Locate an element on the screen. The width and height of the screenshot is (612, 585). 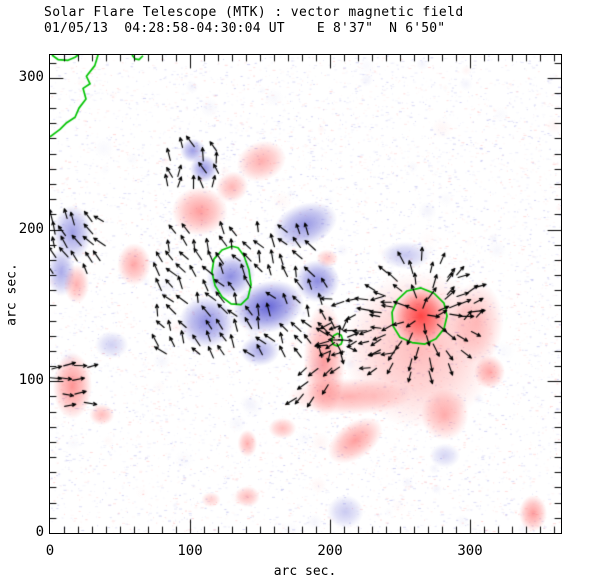
x-tick-label: 100 is located at coordinates (190, 551).